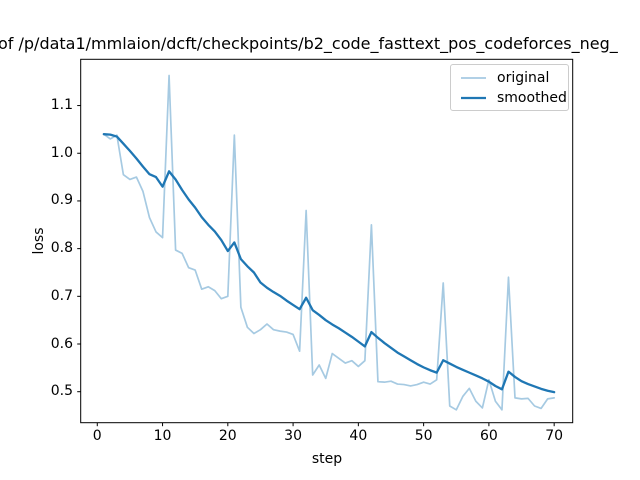 The image size is (640, 480). Describe the element at coordinates (358, 436) in the screenshot. I see `x-tick-label-40: 40` at that location.